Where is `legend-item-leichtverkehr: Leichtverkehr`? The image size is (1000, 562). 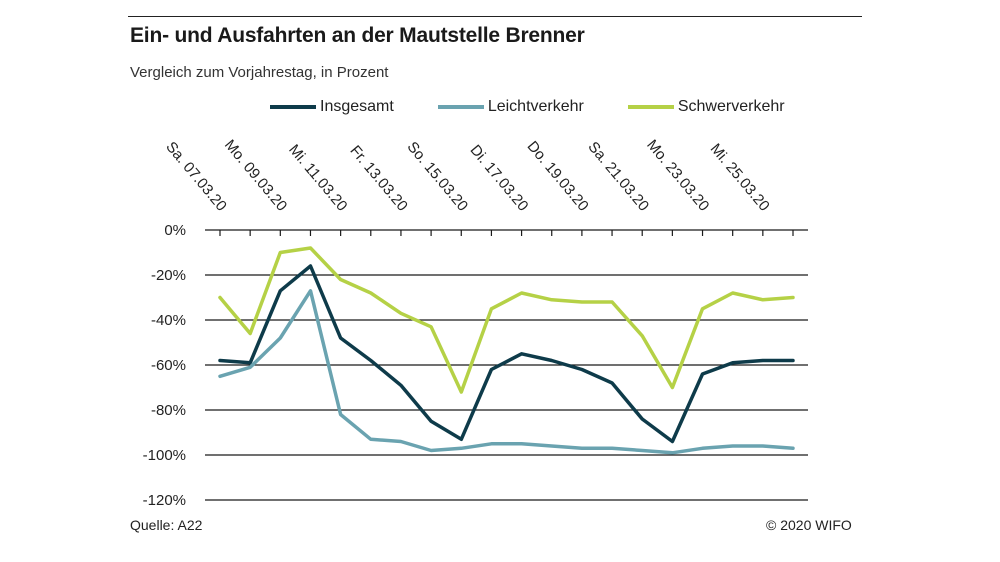
legend-item-leichtverkehr: Leichtverkehr is located at coordinates (510, 107).